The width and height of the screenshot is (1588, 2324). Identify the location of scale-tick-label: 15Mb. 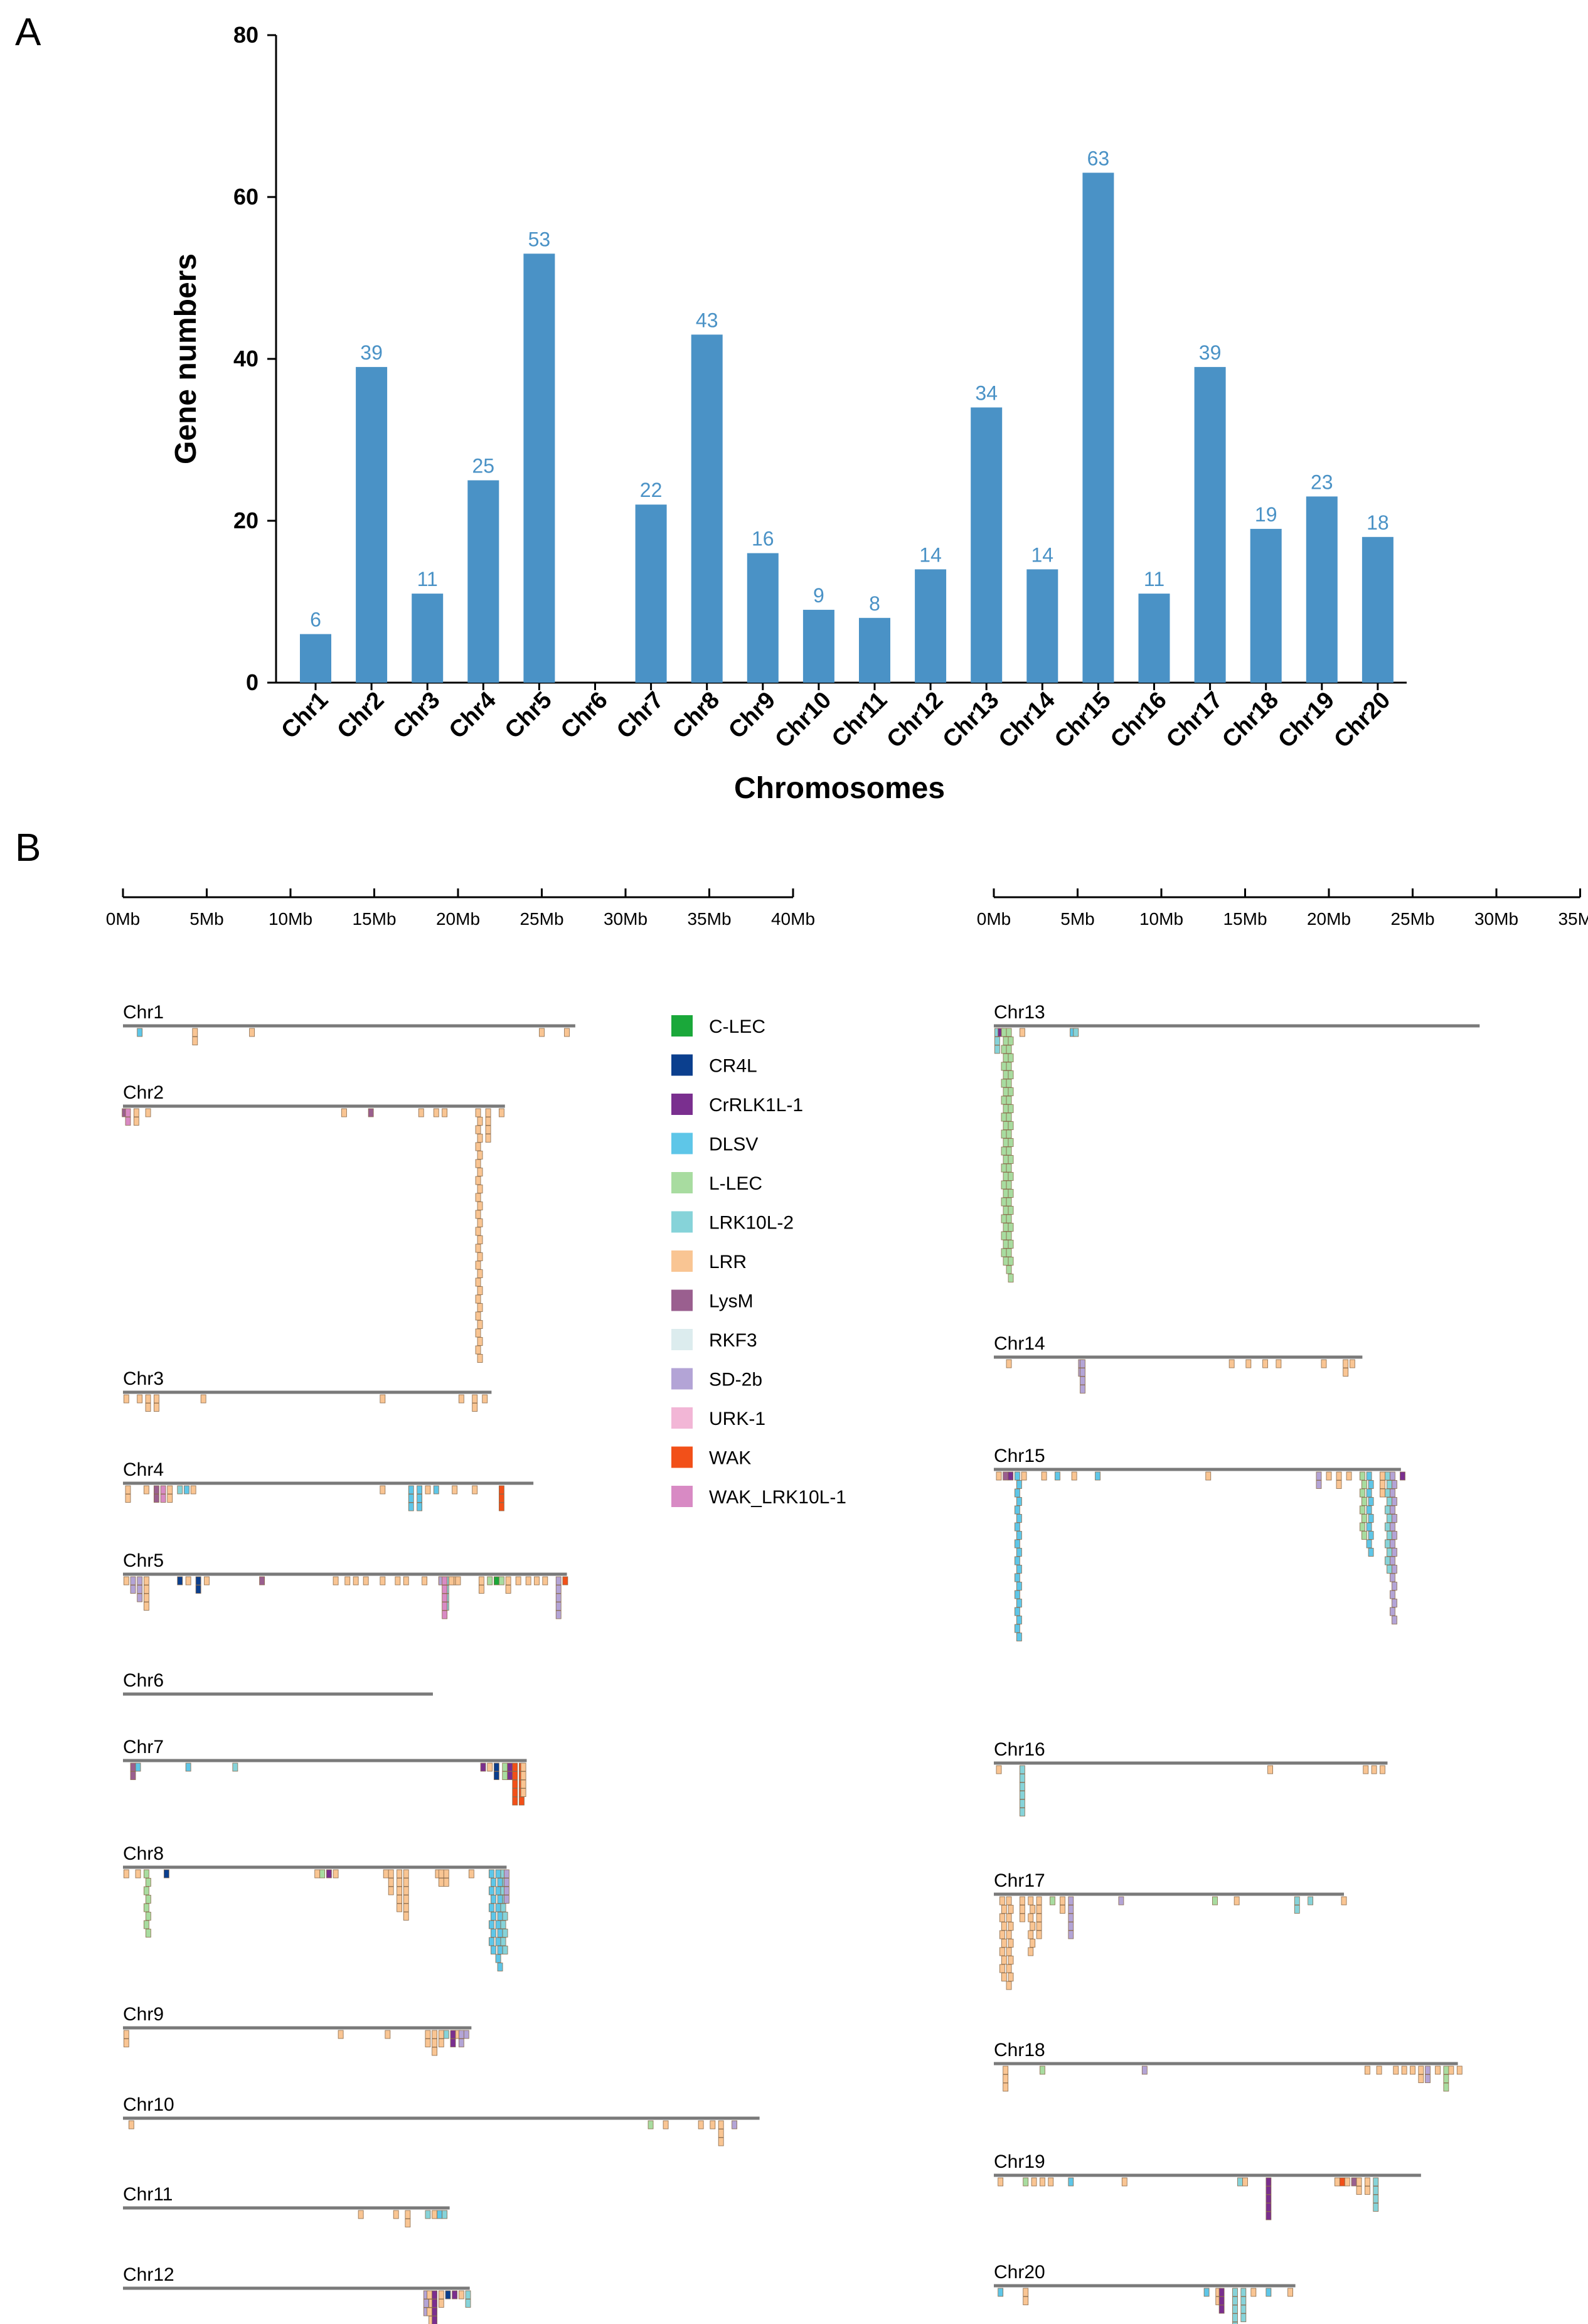
(374, 919).